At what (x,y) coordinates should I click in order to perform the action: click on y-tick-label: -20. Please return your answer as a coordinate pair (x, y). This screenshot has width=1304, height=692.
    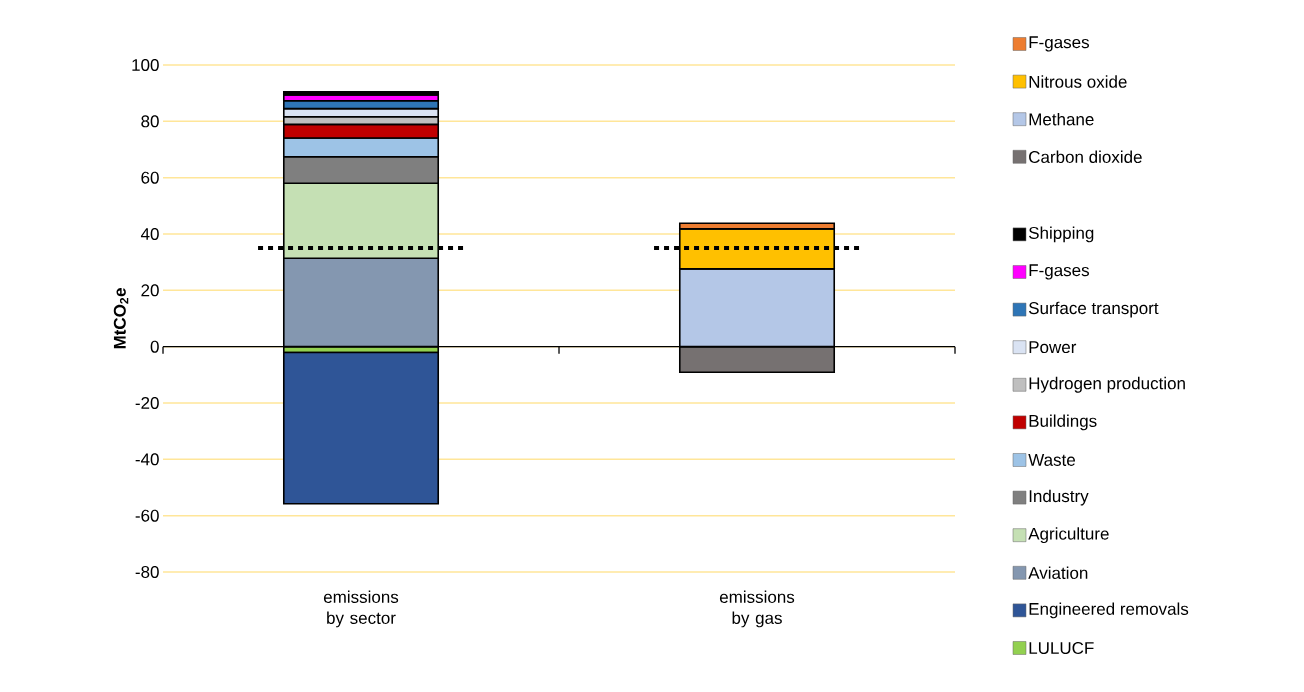
    Looking at the image, I should click on (147, 403).